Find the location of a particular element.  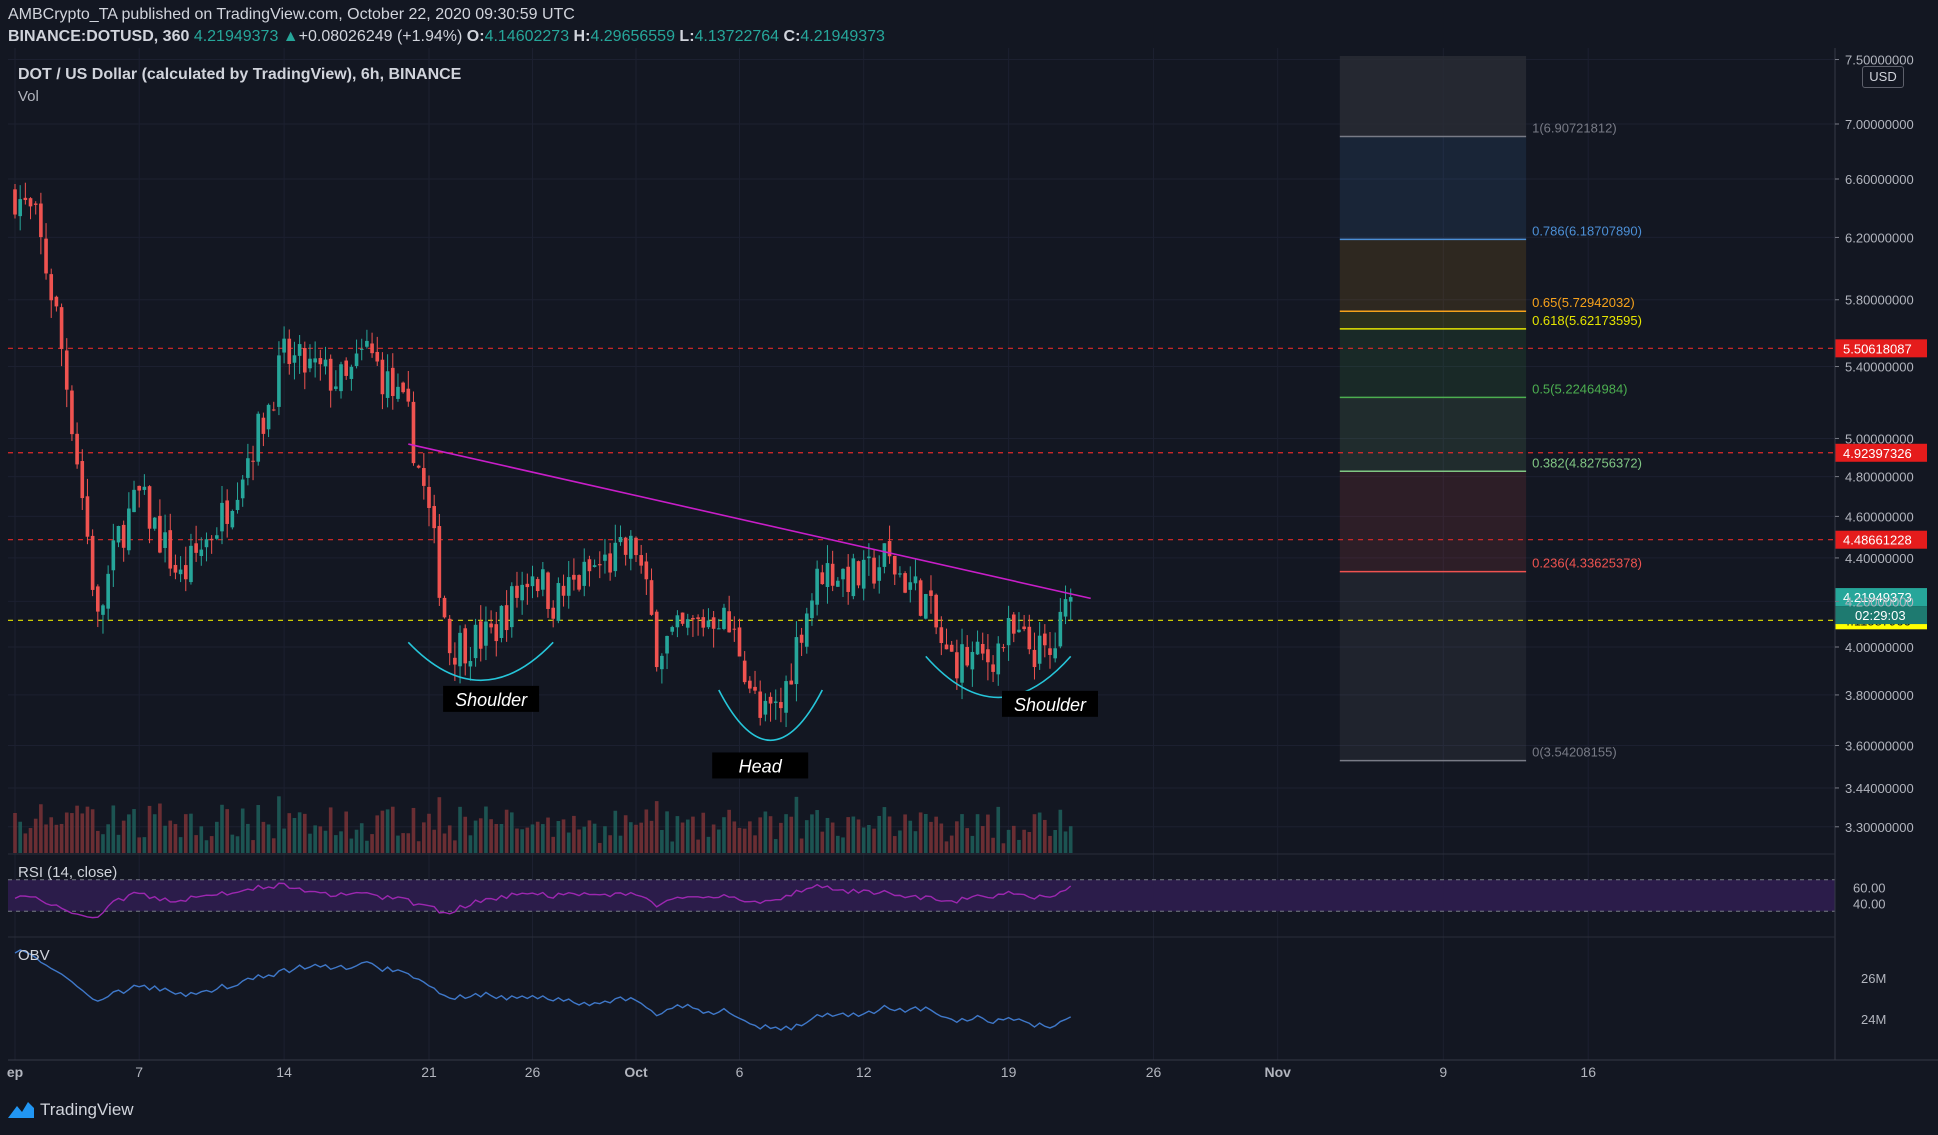

level-price-tag is located at coordinates (1881, 452).